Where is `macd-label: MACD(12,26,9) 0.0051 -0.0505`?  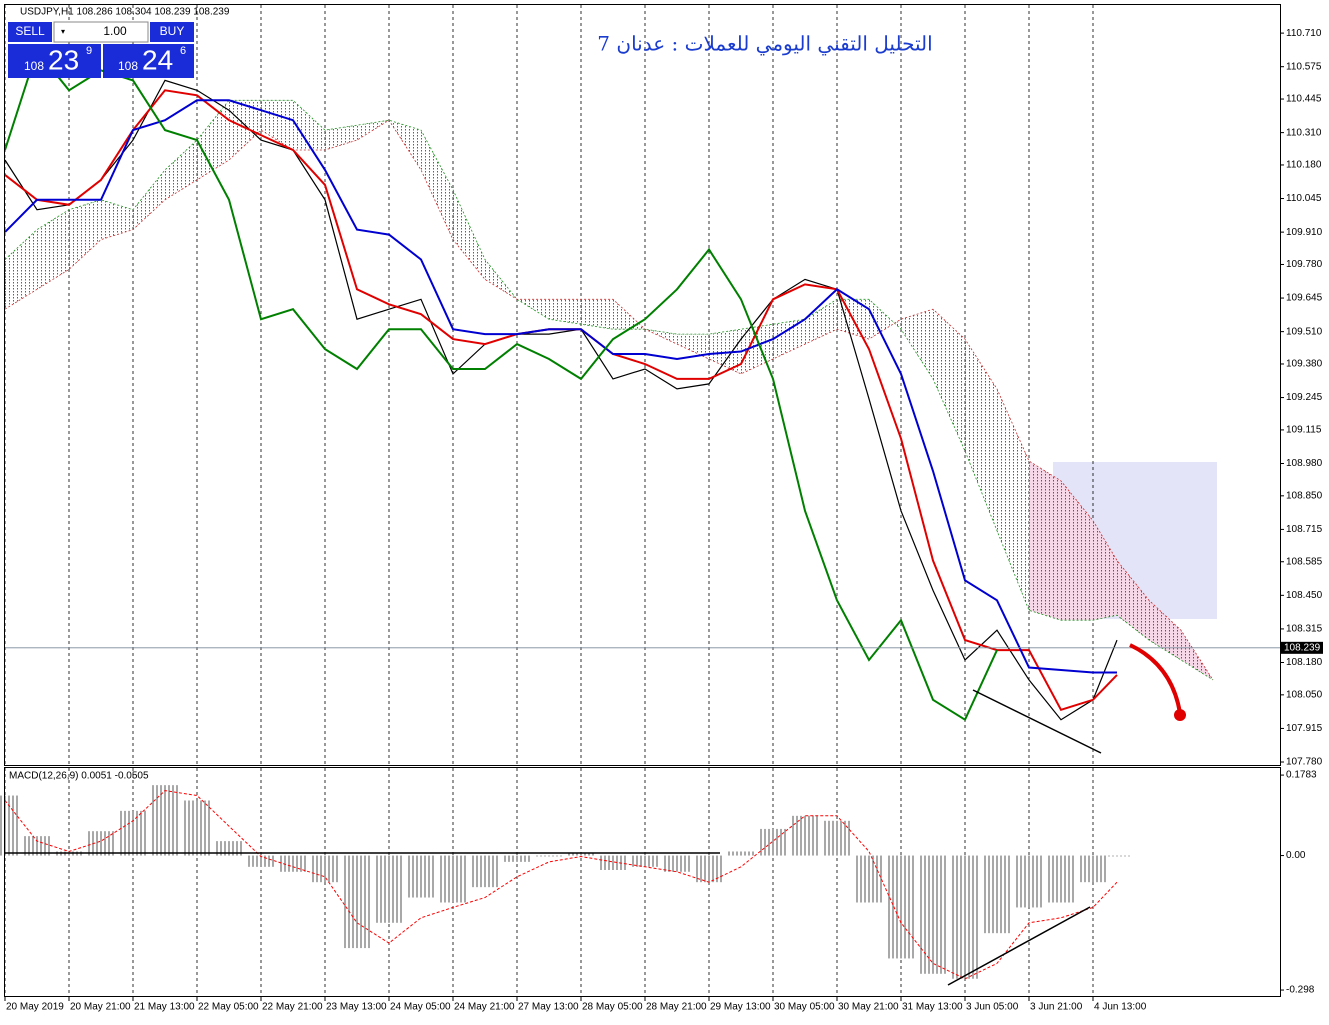
macd-label: MACD(12,26,9) 0.0051 -0.0505 is located at coordinates (79, 776).